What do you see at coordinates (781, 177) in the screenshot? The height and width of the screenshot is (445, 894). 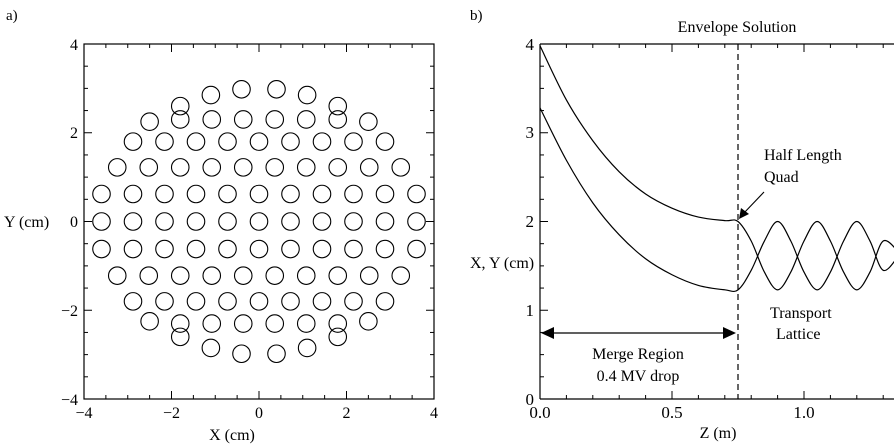 I see `annotation-quad: Quad` at bounding box center [781, 177].